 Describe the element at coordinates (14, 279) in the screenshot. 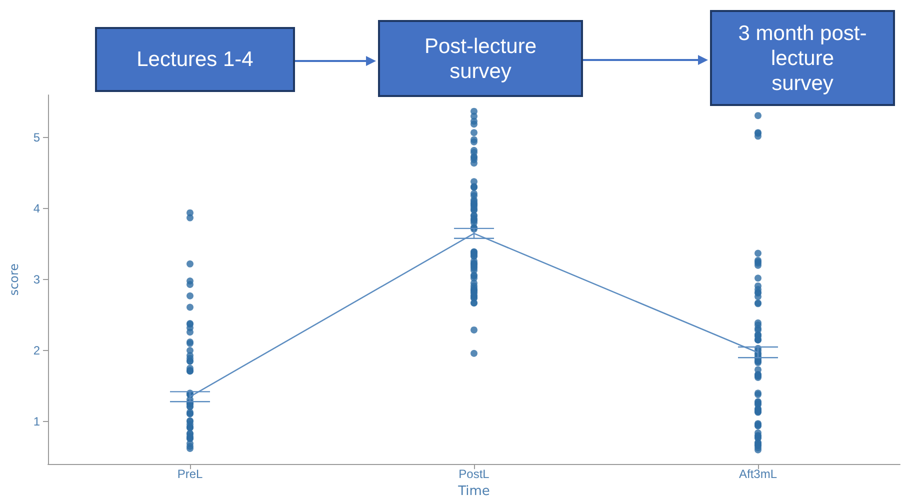

I see `y-axis-title: score` at that location.